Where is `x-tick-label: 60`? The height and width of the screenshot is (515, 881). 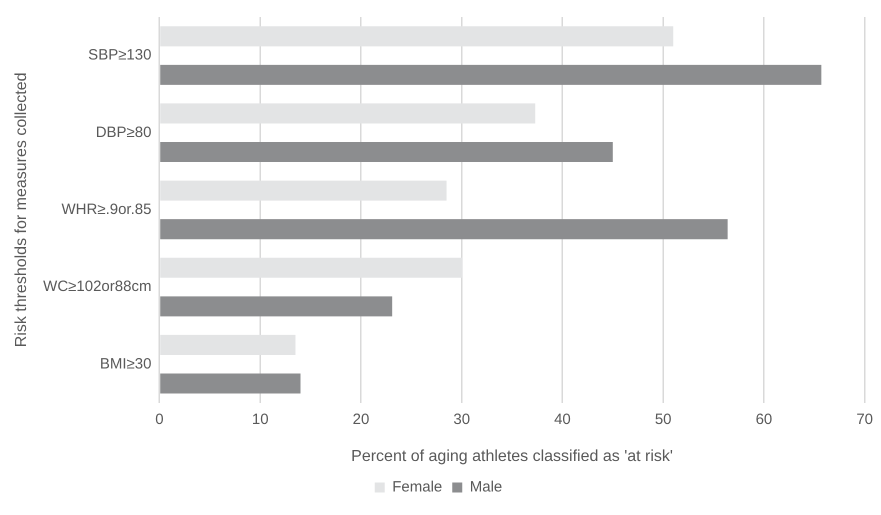 x-tick-label: 60 is located at coordinates (764, 419).